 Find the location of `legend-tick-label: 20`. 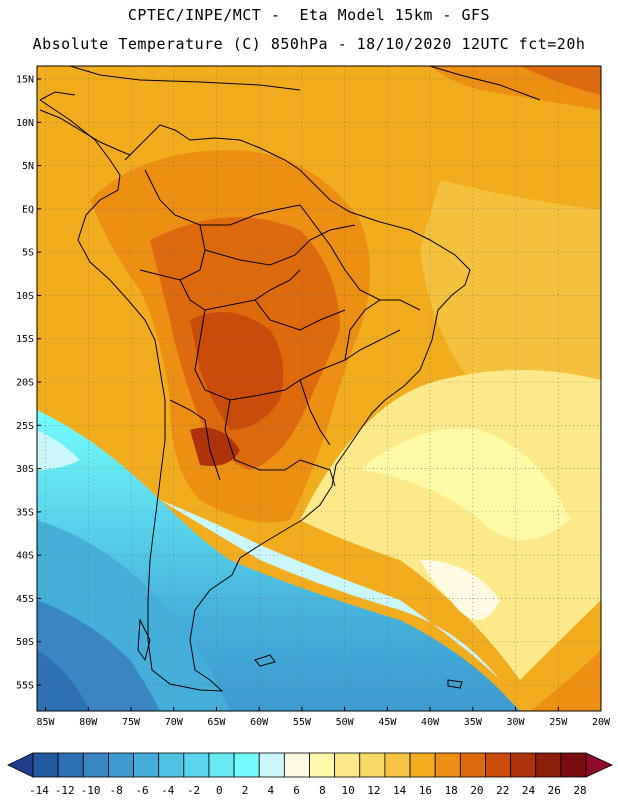

legend-tick-label: 20 is located at coordinates (476, 790).